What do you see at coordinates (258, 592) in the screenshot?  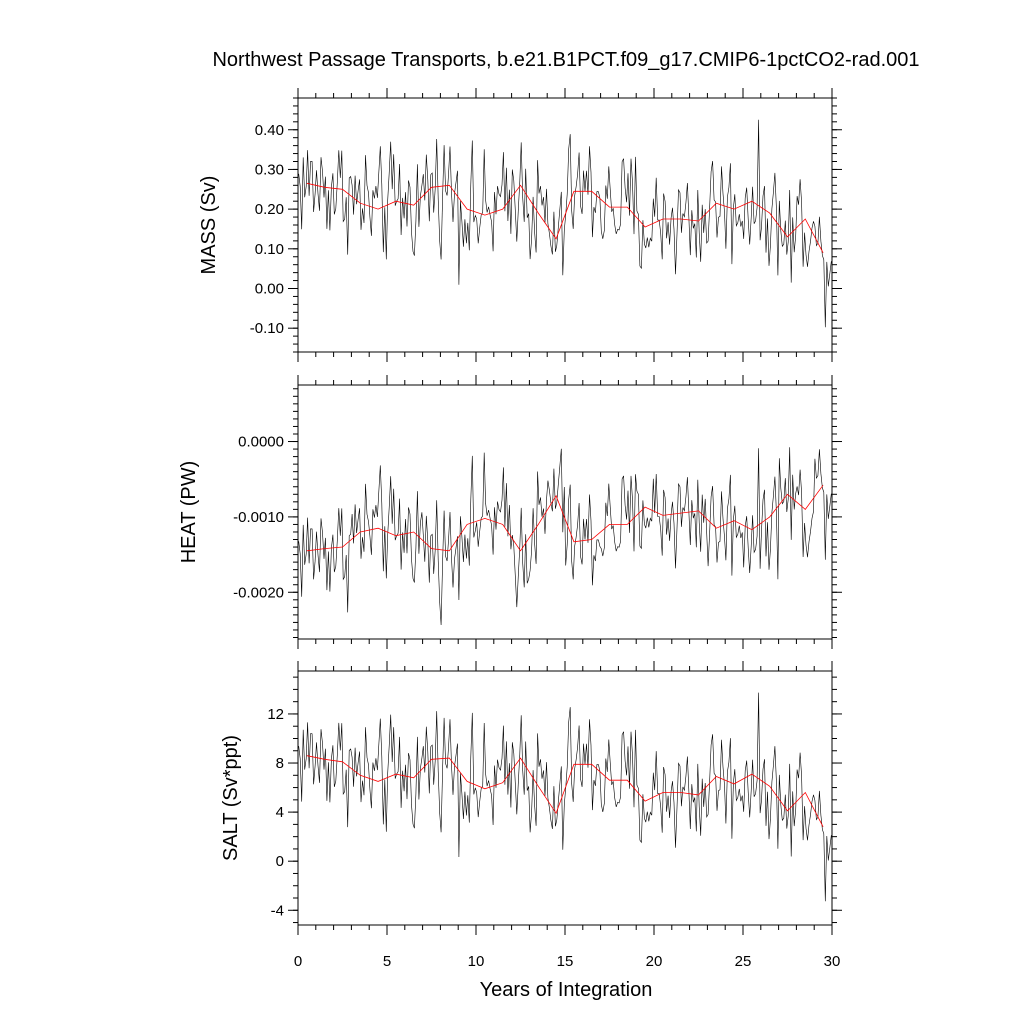 I see `y-tick-label: -0.0020` at bounding box center [258, 592].